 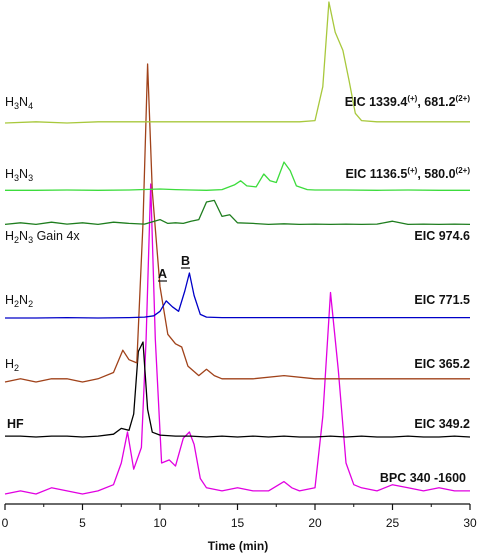 What do you see at coordinates (238, 546) in the screenshot?
I see `x-axis-title: Time (min)` at bounding box center [238, 546].